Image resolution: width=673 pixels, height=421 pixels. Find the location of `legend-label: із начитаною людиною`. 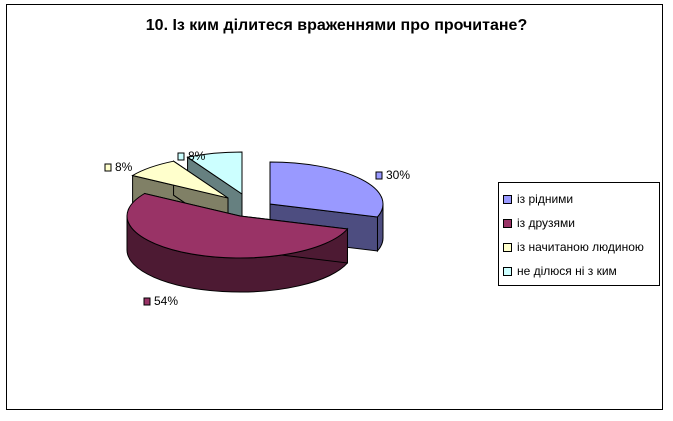

legend-label: із начитаною людиною is located at coordinates (580, 247).